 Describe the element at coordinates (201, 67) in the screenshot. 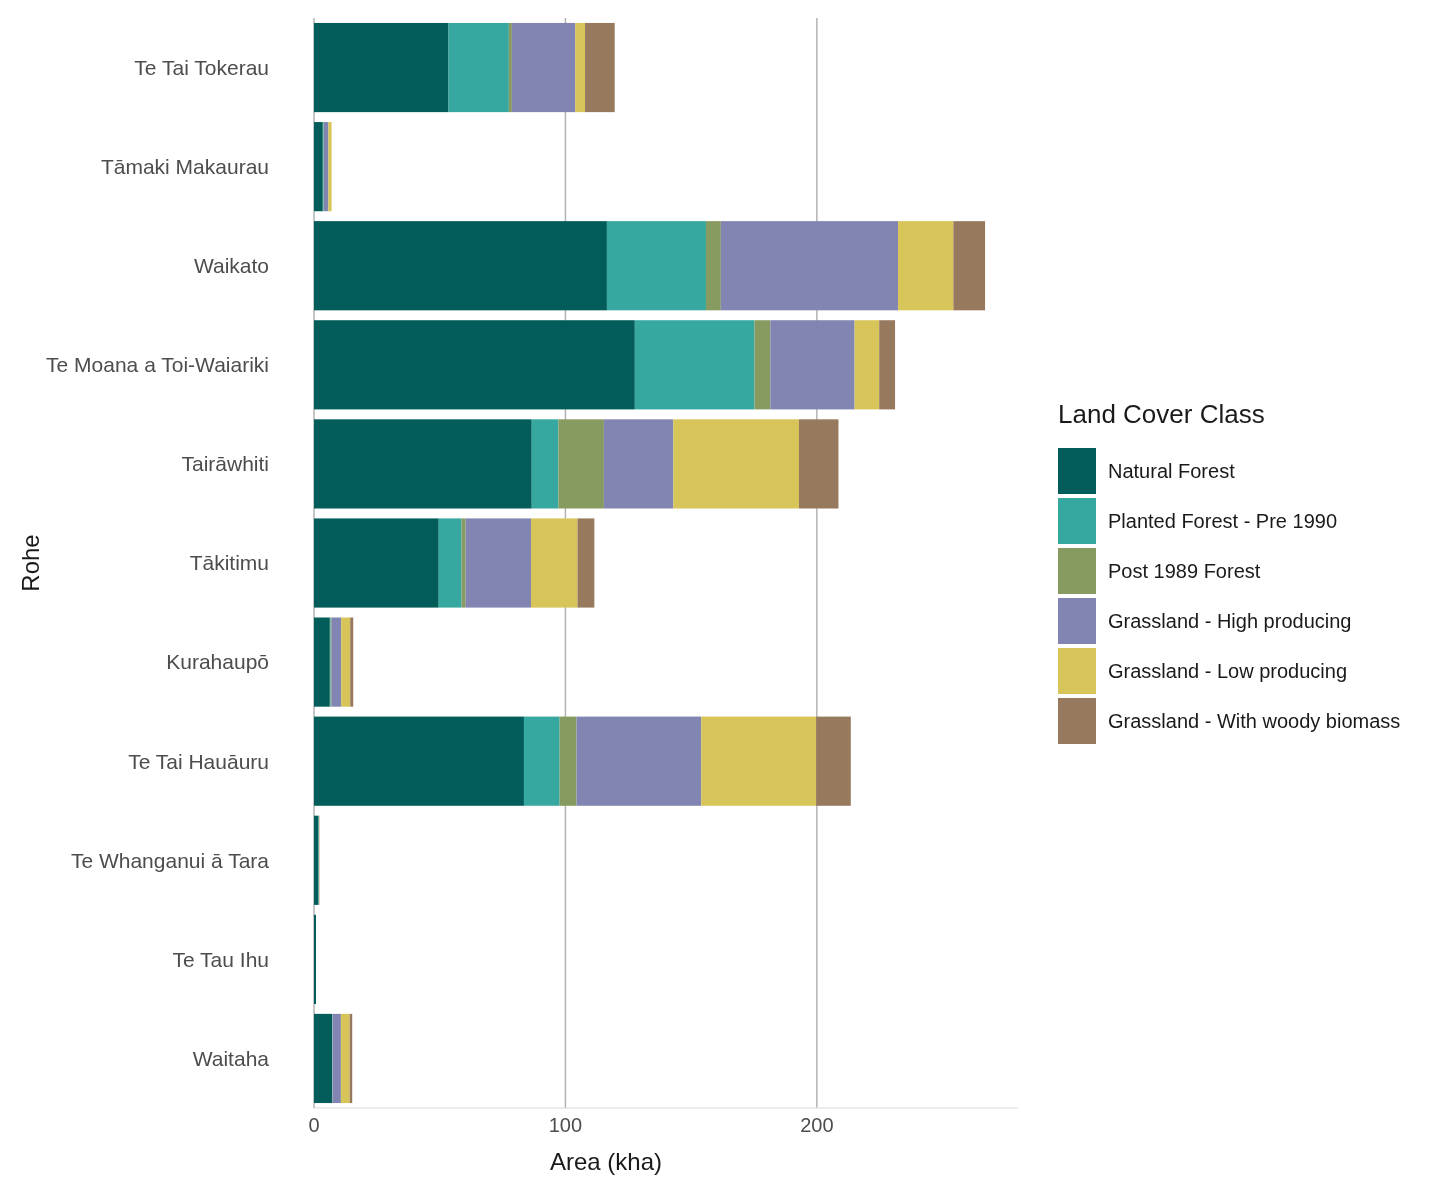

I see `y-tick-label: Te Tai Tokerau` at that location.